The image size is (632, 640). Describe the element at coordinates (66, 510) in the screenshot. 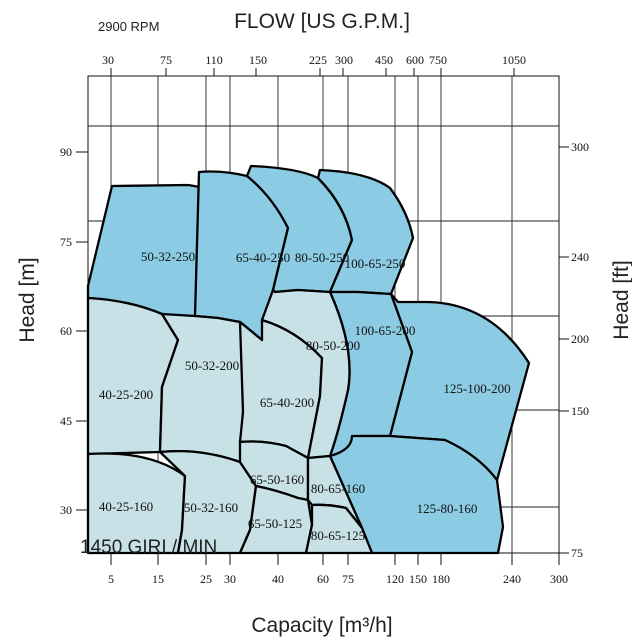

I see `left-tick-label: 30` at that location.